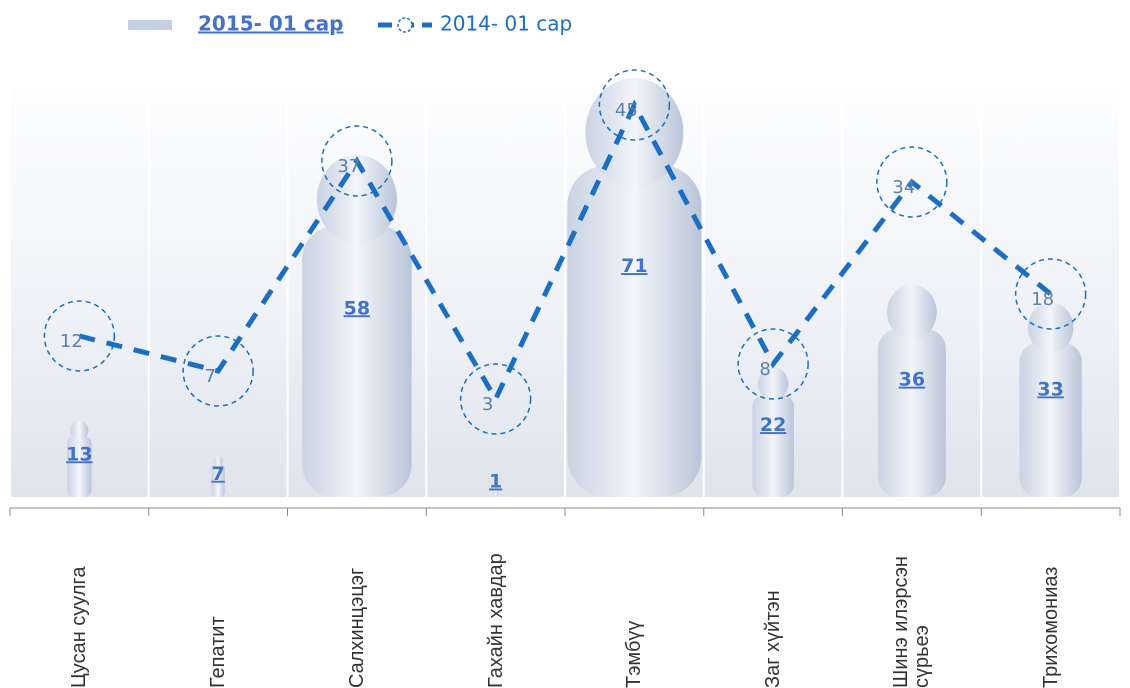 Image resolution: width=1130 pixels, height=688 pixels. I want to click on line-value-label: 37, so click(348, 166).